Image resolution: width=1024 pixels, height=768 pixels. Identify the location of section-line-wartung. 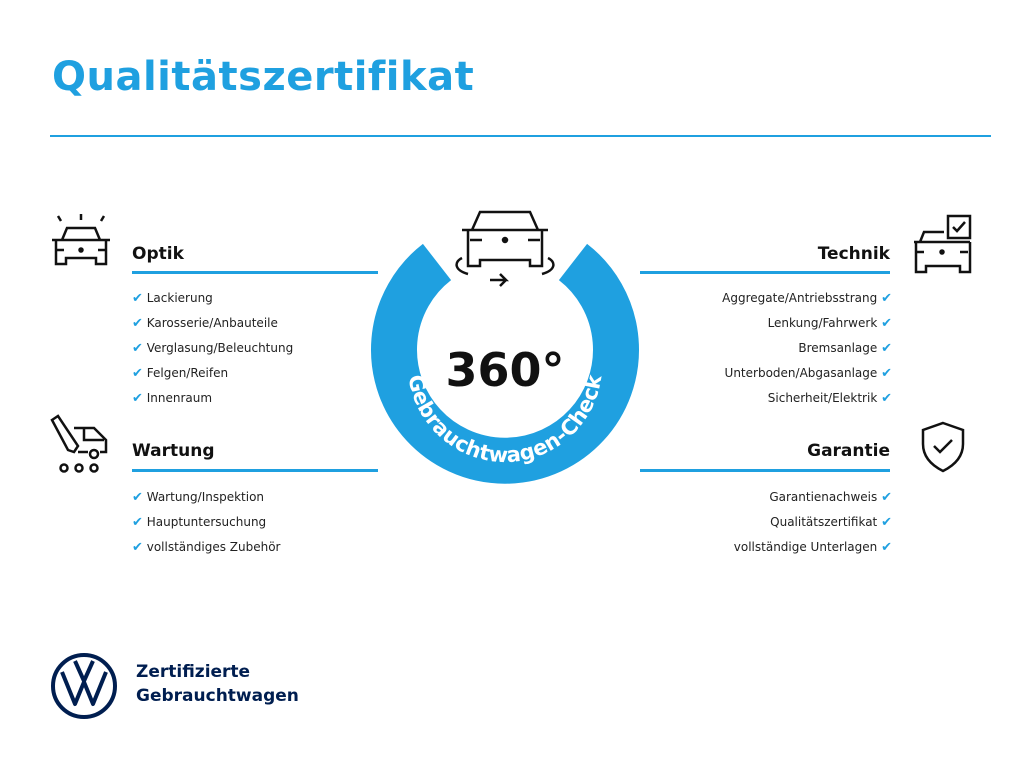
(255, 470).